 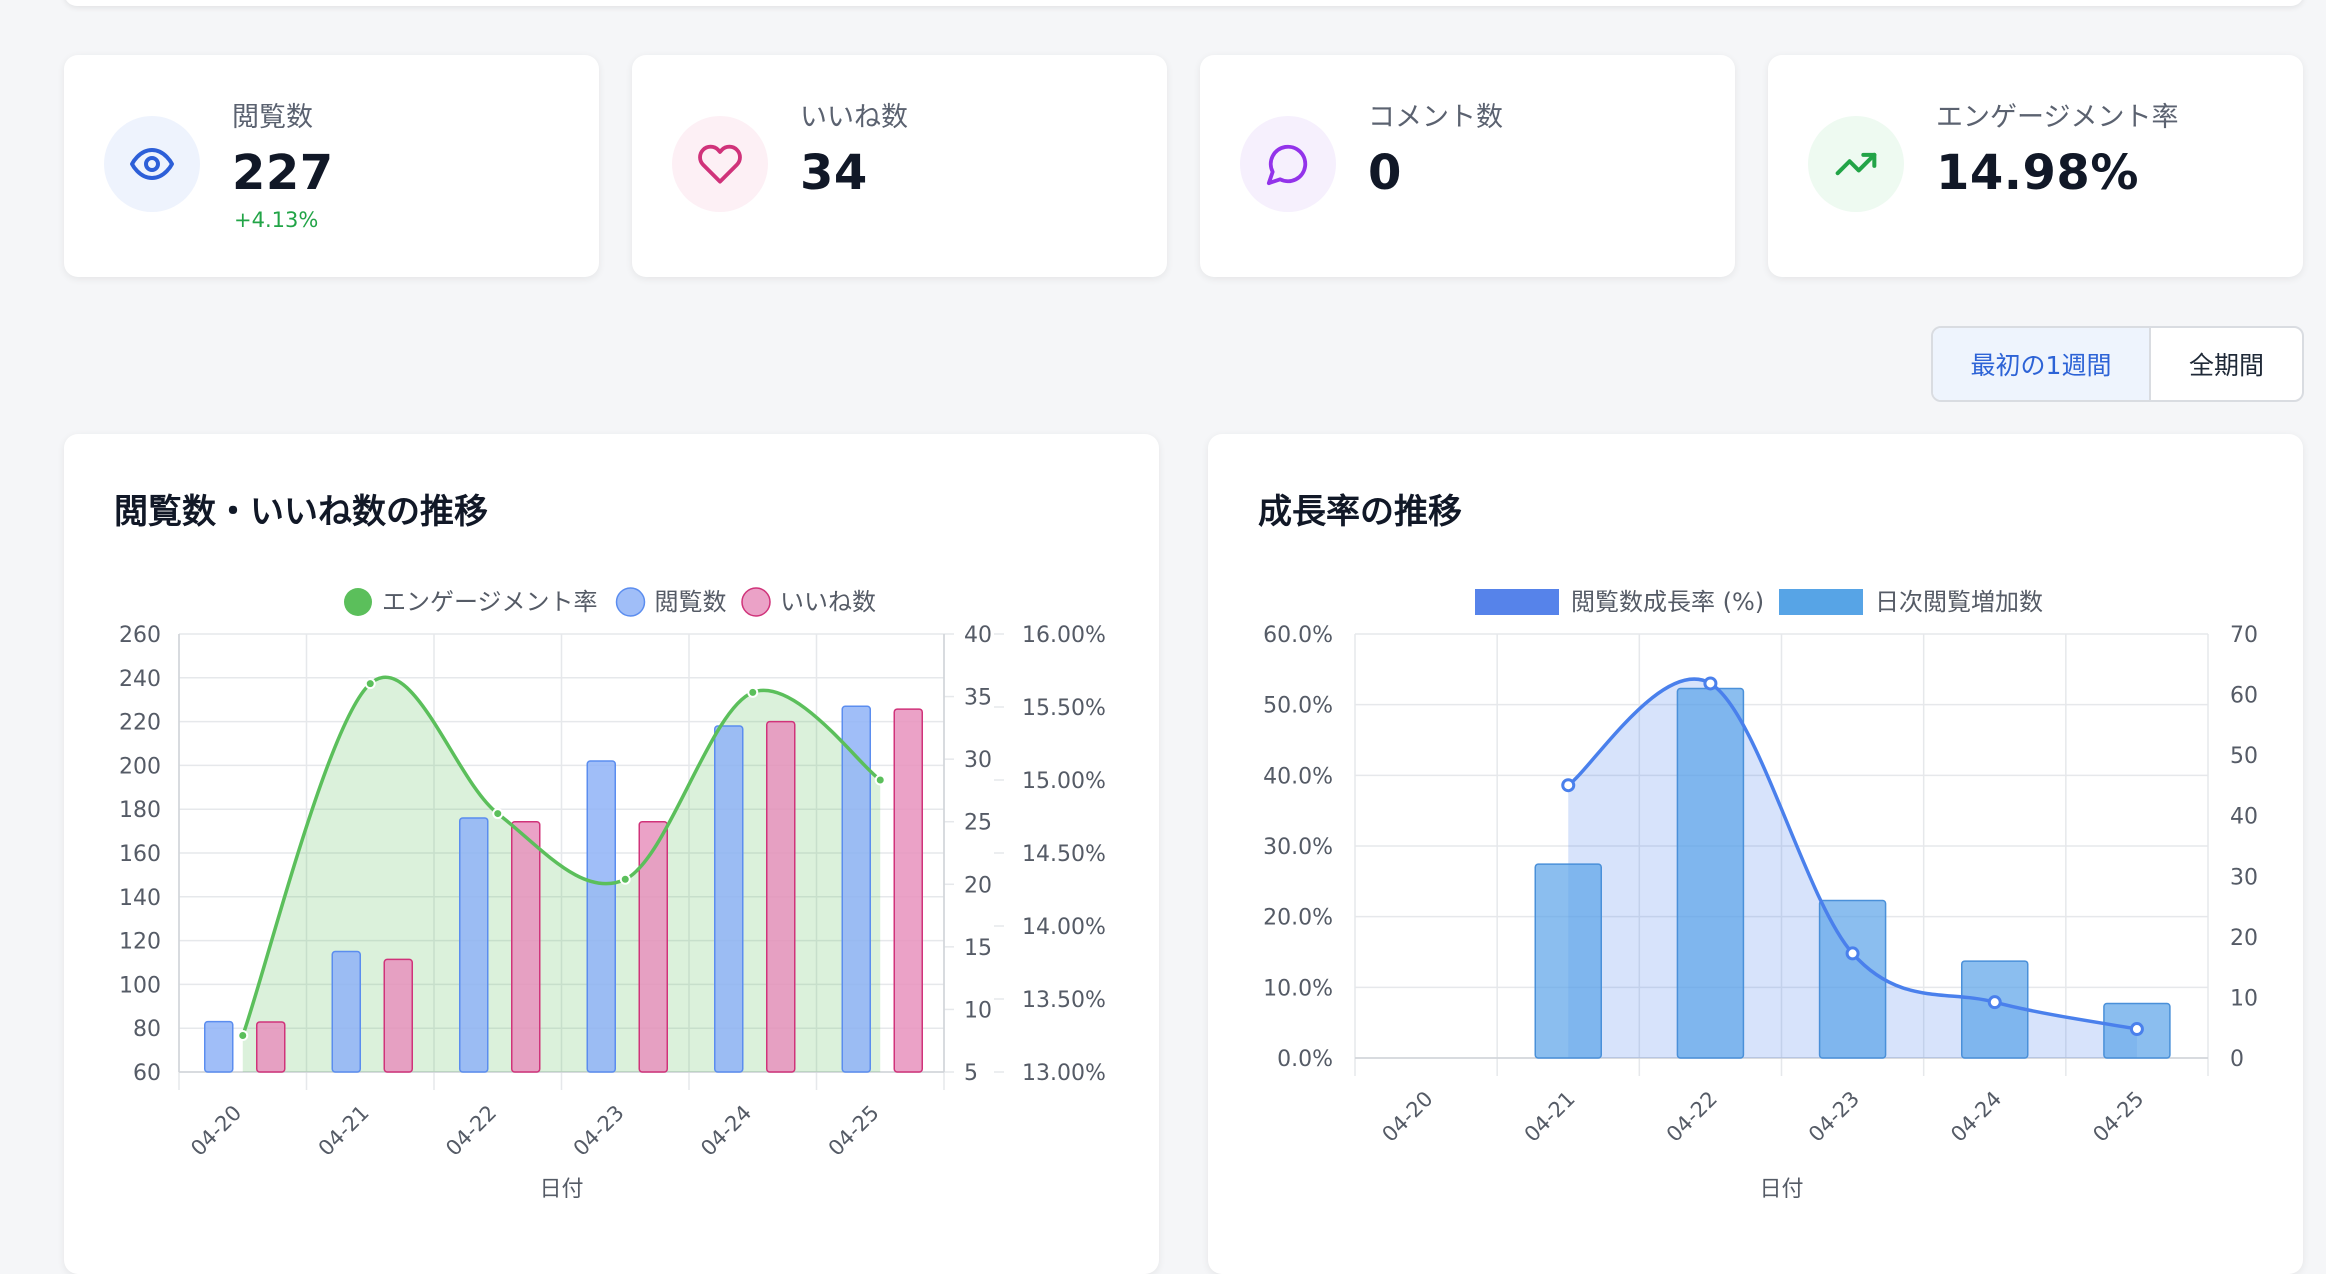 What do you see at coordinates (828, 602) in the screenshot?
I see `legend-label: いいね数` at bounding box center [828, 602].